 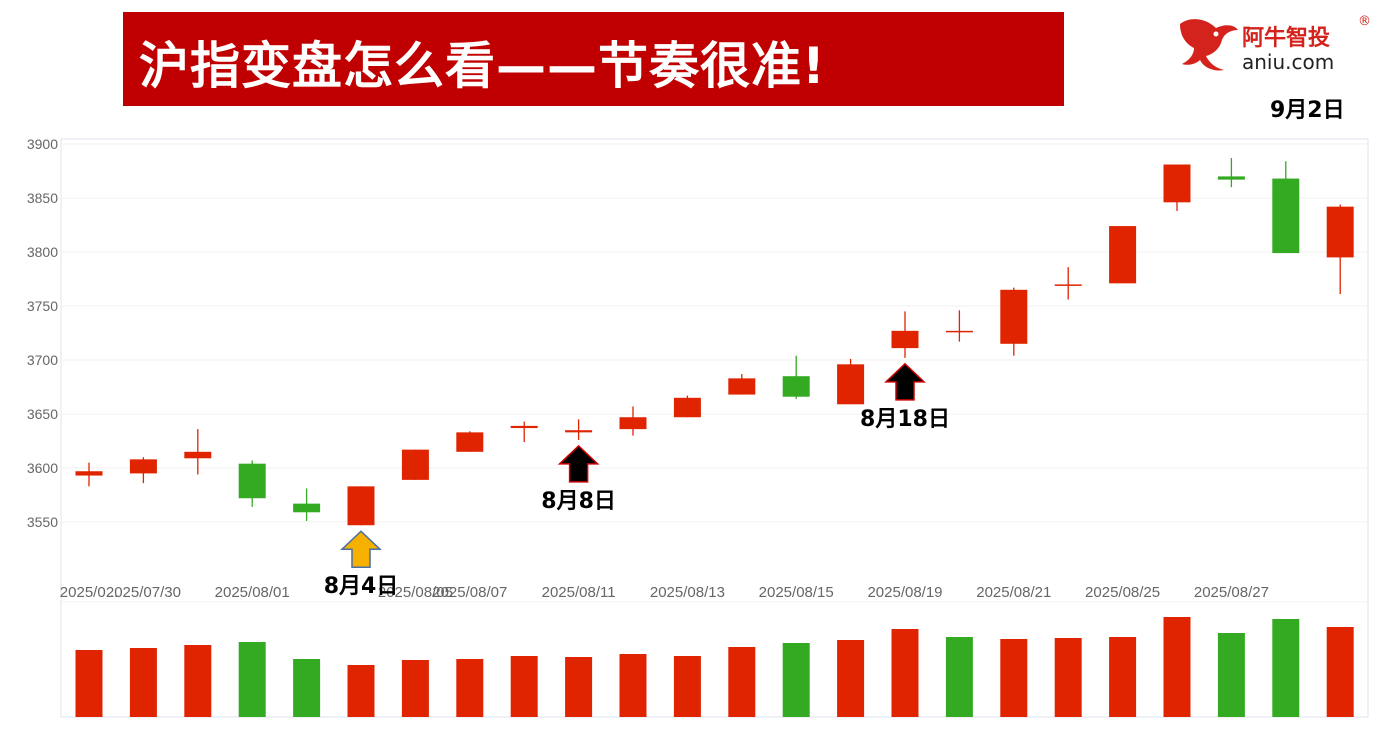 What do you see at coordinates (42, 333) in the screenshot?
I see `y-axis: 3550 3600 3650 3700 3750 3800 3850 3900` at bounding box center [42, 333].